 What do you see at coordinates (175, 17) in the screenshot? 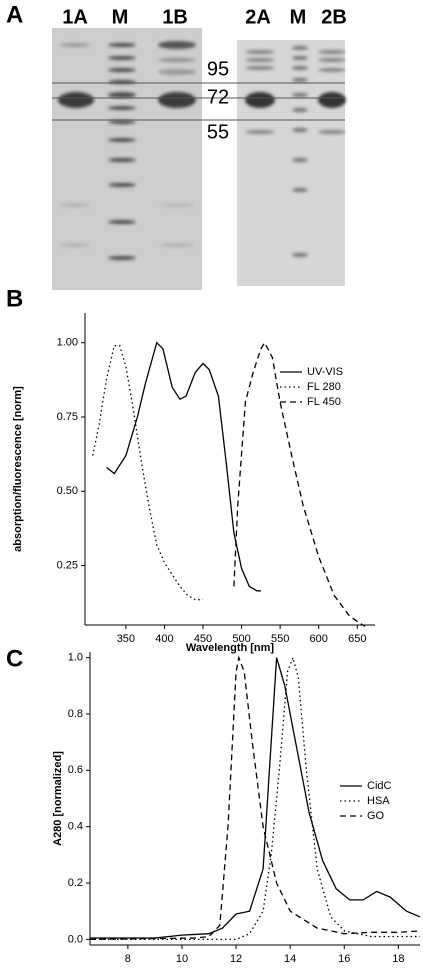
I see `lane-label: 1B` at bounding box center [175, 17].